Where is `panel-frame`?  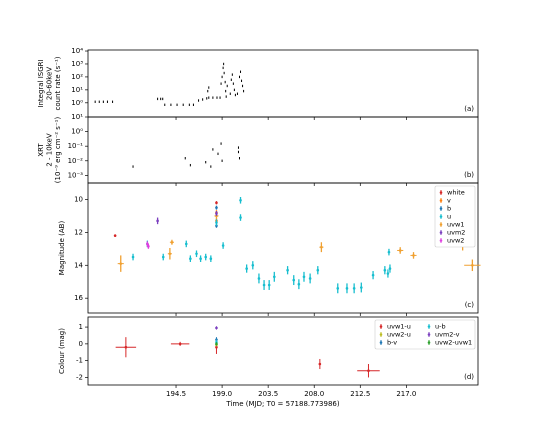
panel-frame is located at coordinates (283, 351).